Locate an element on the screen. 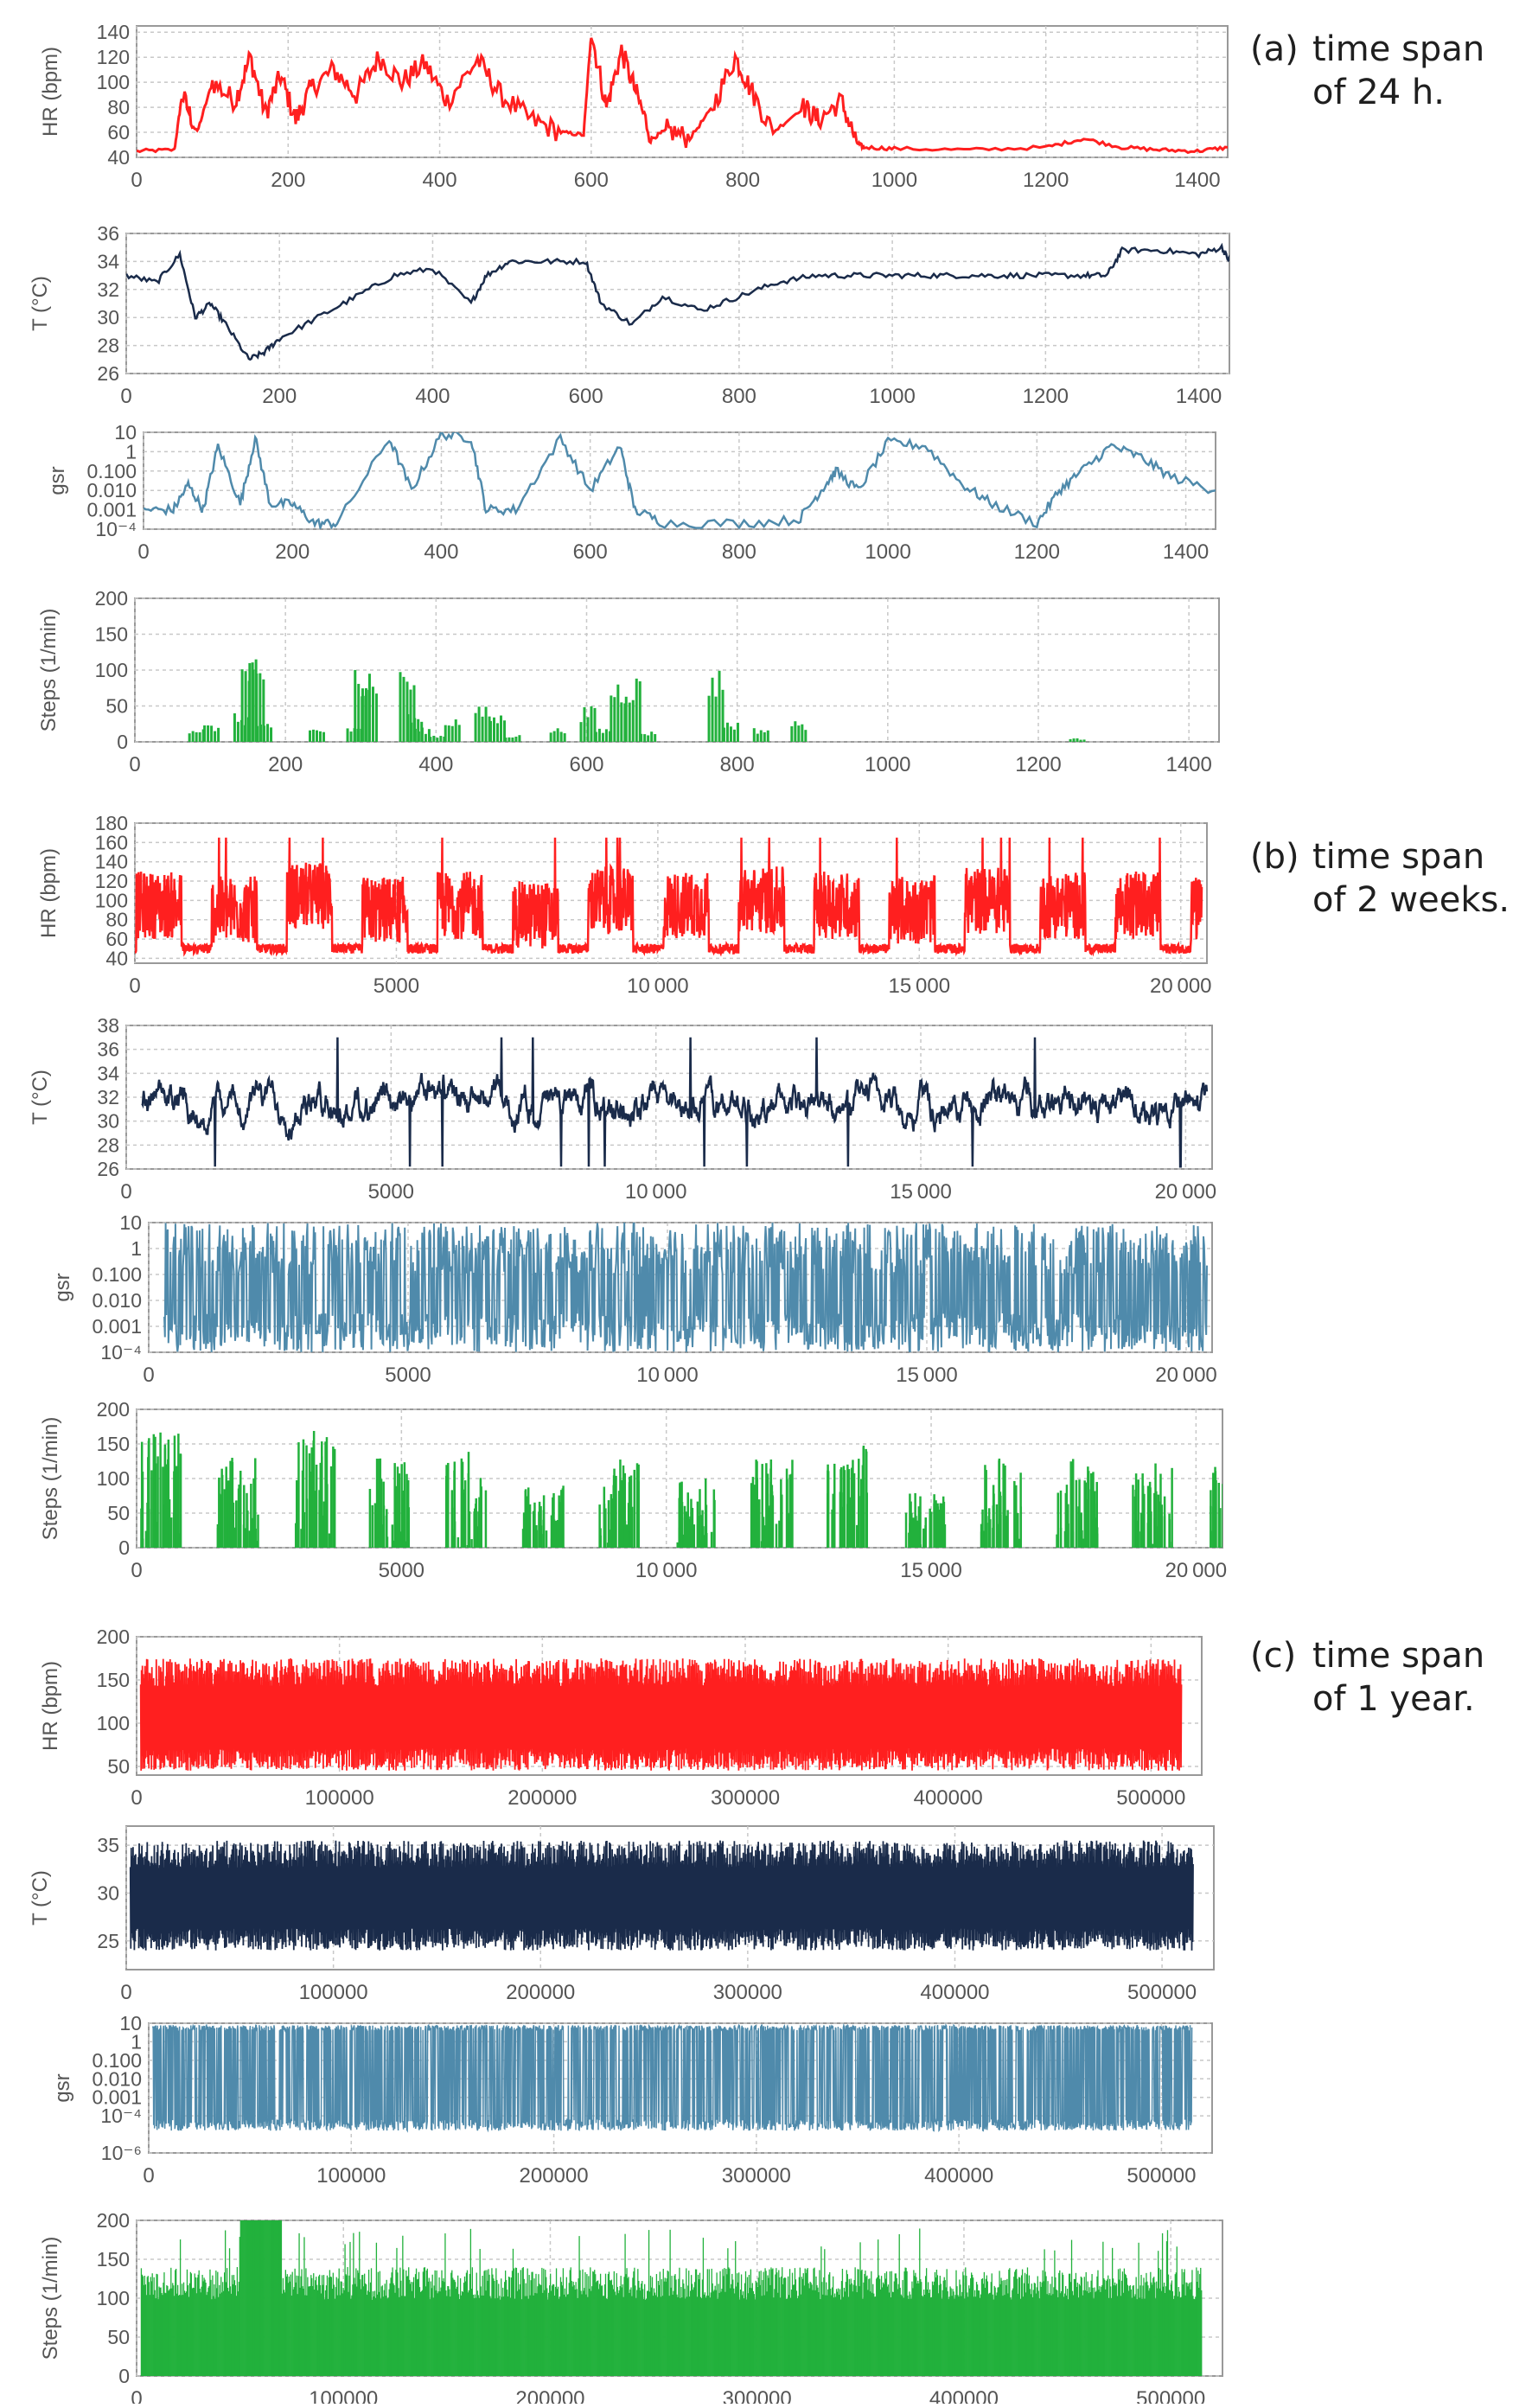 This screenshot has height=2408, width=1532. y-tick-label: 1 is located at coordinates (136, 1248).